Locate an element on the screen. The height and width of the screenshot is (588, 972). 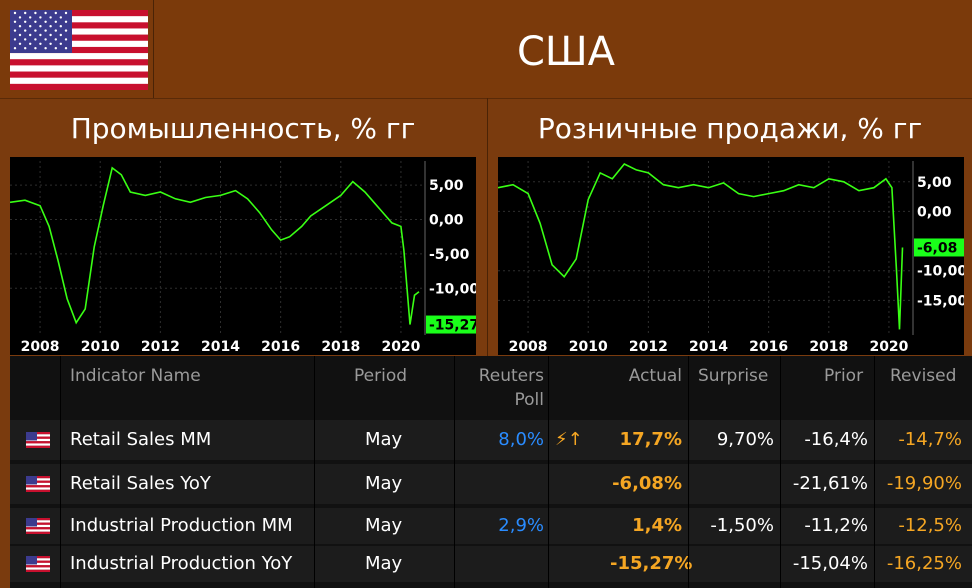
header-surprise: Surprise is located at coordinates (733, 376).